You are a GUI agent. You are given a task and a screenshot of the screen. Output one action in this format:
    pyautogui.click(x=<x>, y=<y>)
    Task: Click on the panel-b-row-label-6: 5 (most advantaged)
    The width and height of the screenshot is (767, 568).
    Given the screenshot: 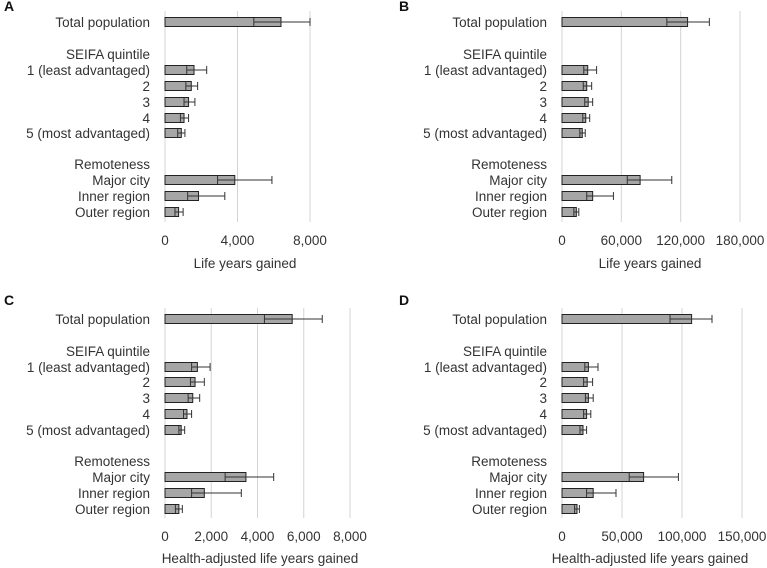 What is the action you would take?
    pyautogui.click(x=485, y=133)
    